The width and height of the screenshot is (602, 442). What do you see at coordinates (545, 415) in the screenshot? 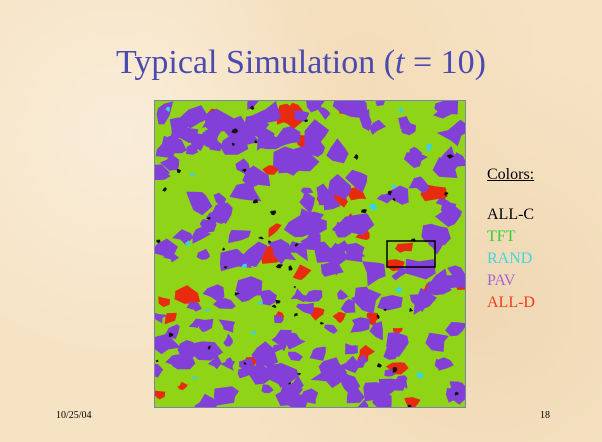
I see `slide-page-number: 18` at bounding box center [545, 415].